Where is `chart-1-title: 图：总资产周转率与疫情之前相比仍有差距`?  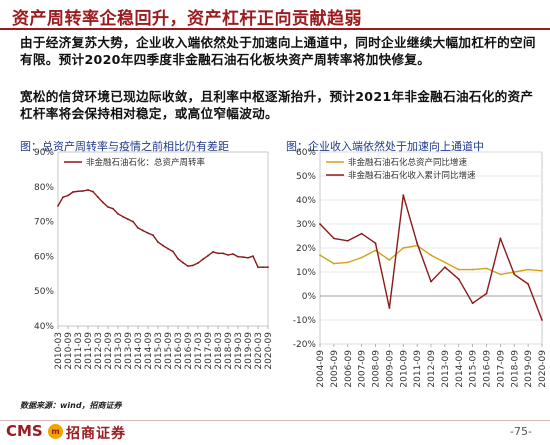
chart-1-title: 图：总资产周转率与疫情之前相比仍有差距 is located at coordinates (124, 146).